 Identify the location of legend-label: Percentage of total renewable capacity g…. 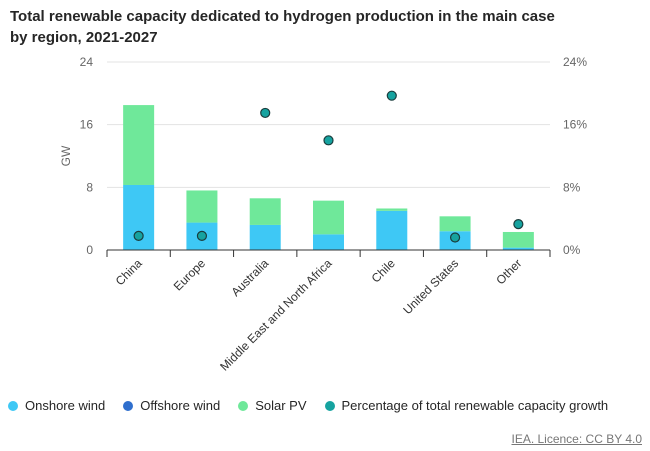
(475, 405).